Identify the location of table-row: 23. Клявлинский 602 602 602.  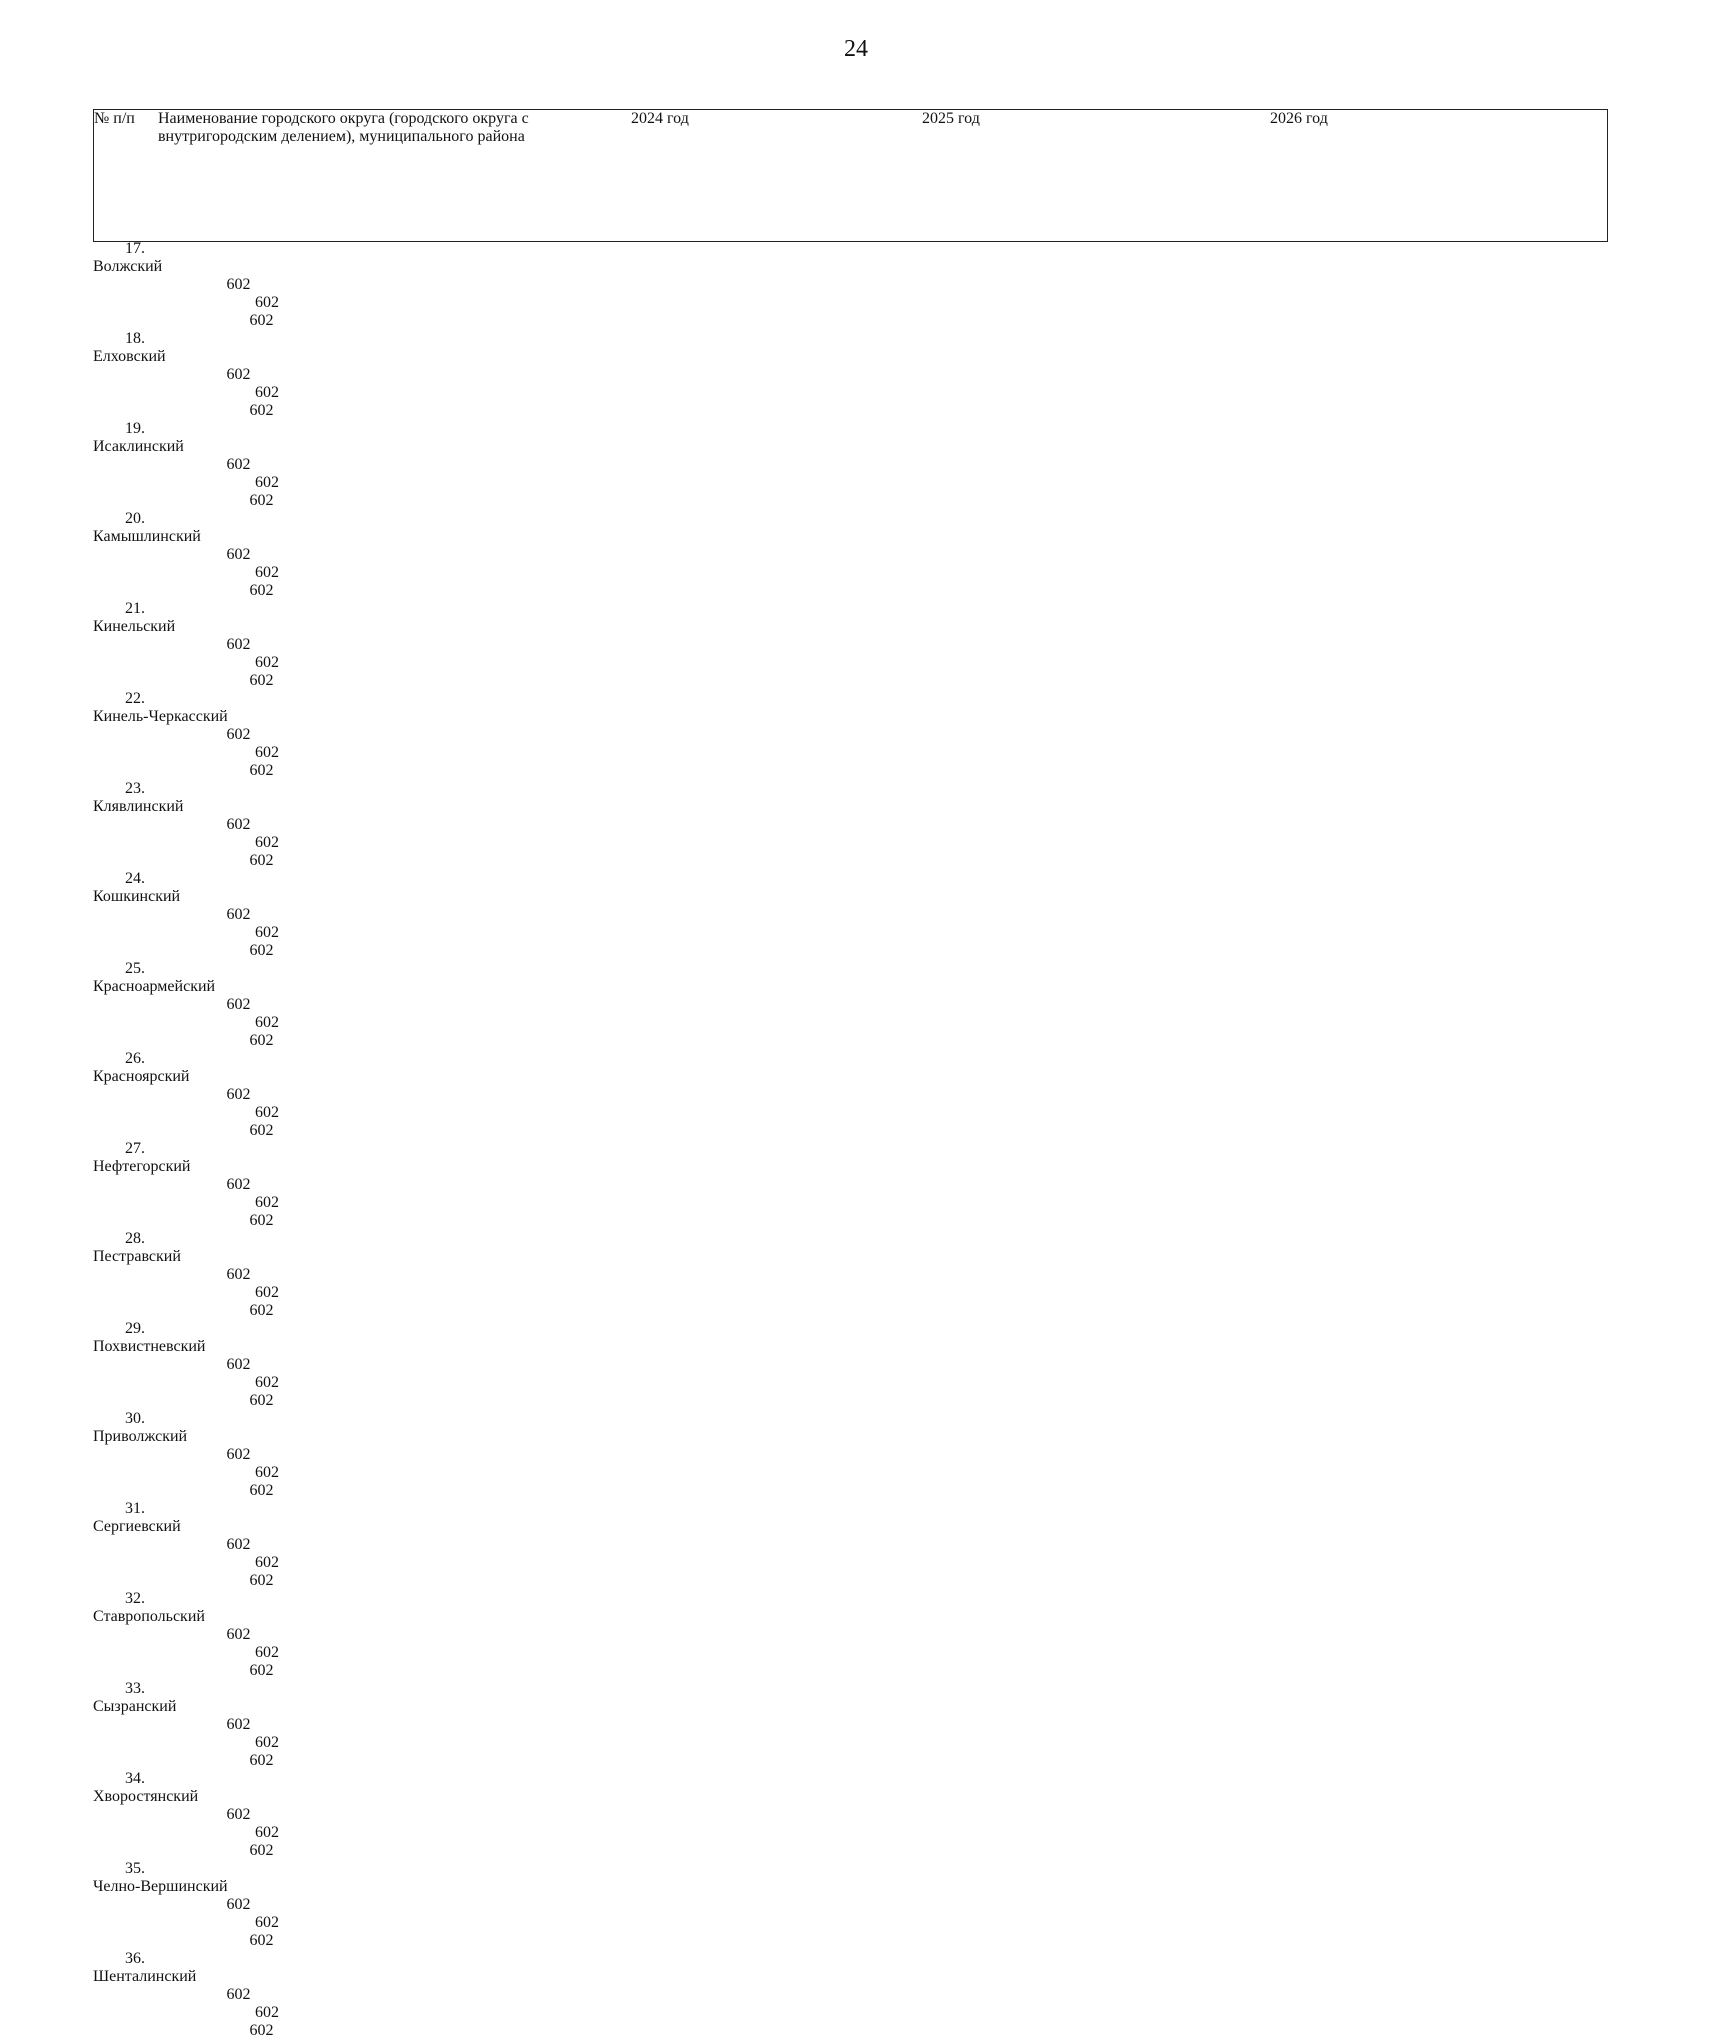
(849, 825).